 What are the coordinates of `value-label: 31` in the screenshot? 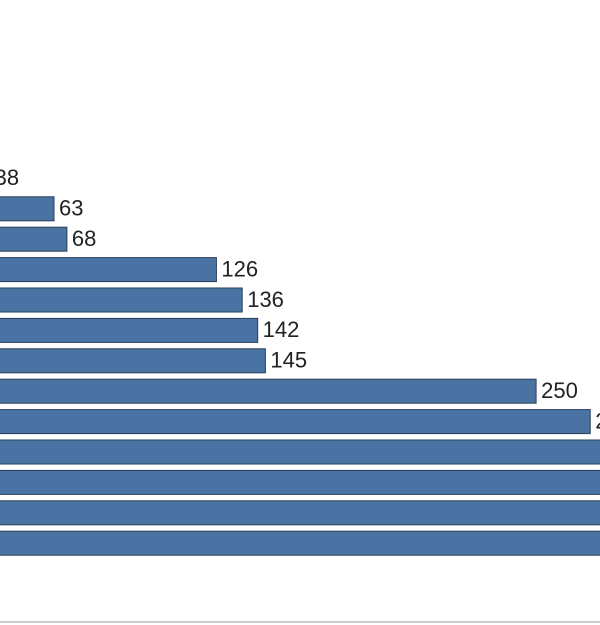 It's located at (0, 147).